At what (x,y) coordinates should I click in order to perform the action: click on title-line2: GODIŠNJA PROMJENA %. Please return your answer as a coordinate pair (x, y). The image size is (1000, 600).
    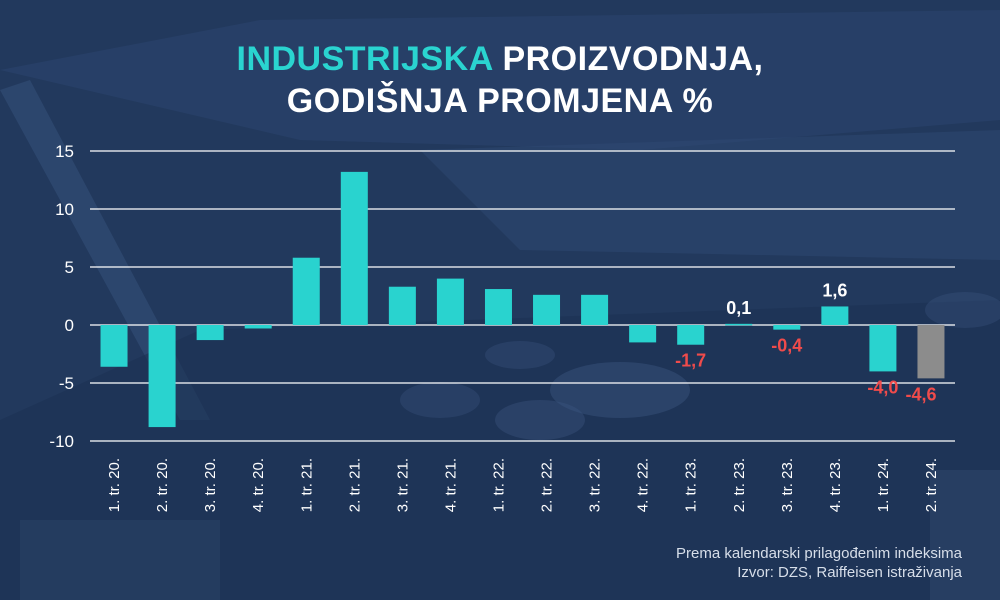
    Looking at the image, I should click on (500, 101).